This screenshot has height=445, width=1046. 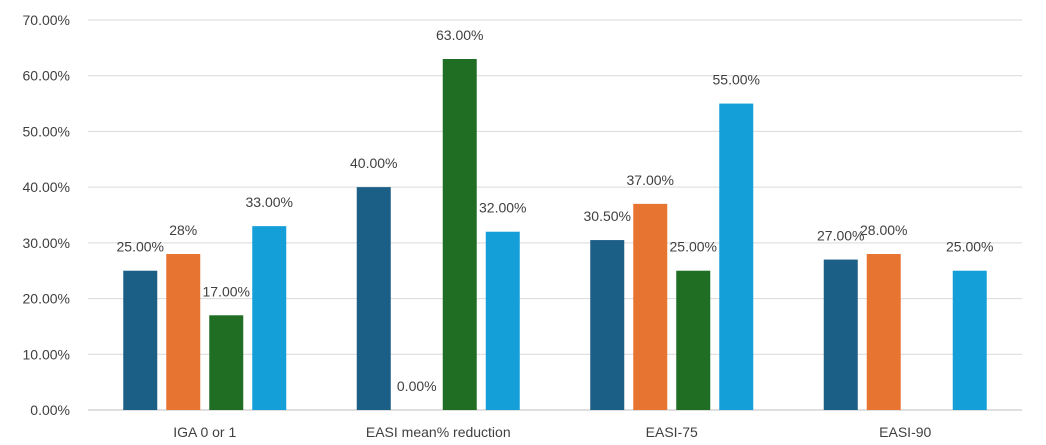 I want to click on data-label: 28.00%, so click(x=883, y=230).